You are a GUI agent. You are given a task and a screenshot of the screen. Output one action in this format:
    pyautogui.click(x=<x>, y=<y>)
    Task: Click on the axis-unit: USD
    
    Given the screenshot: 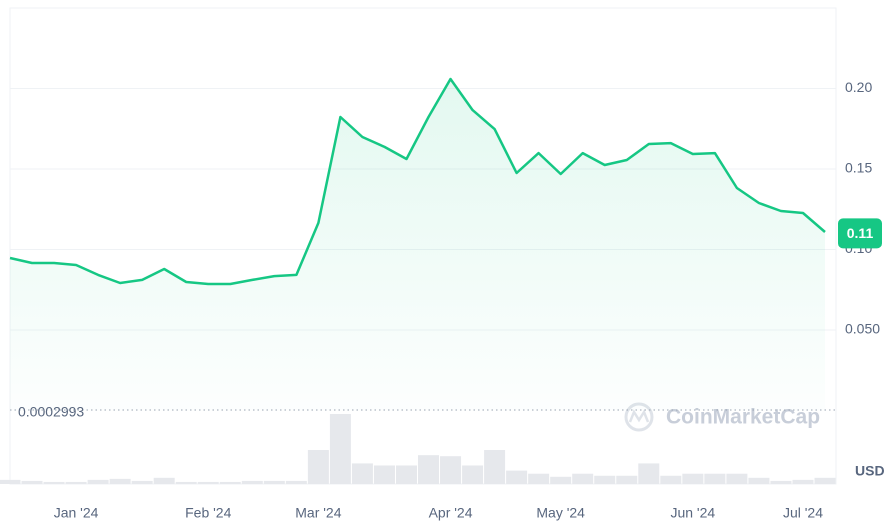 What is the action you would take?
    pyautogui.click(x=870, y=471)
    